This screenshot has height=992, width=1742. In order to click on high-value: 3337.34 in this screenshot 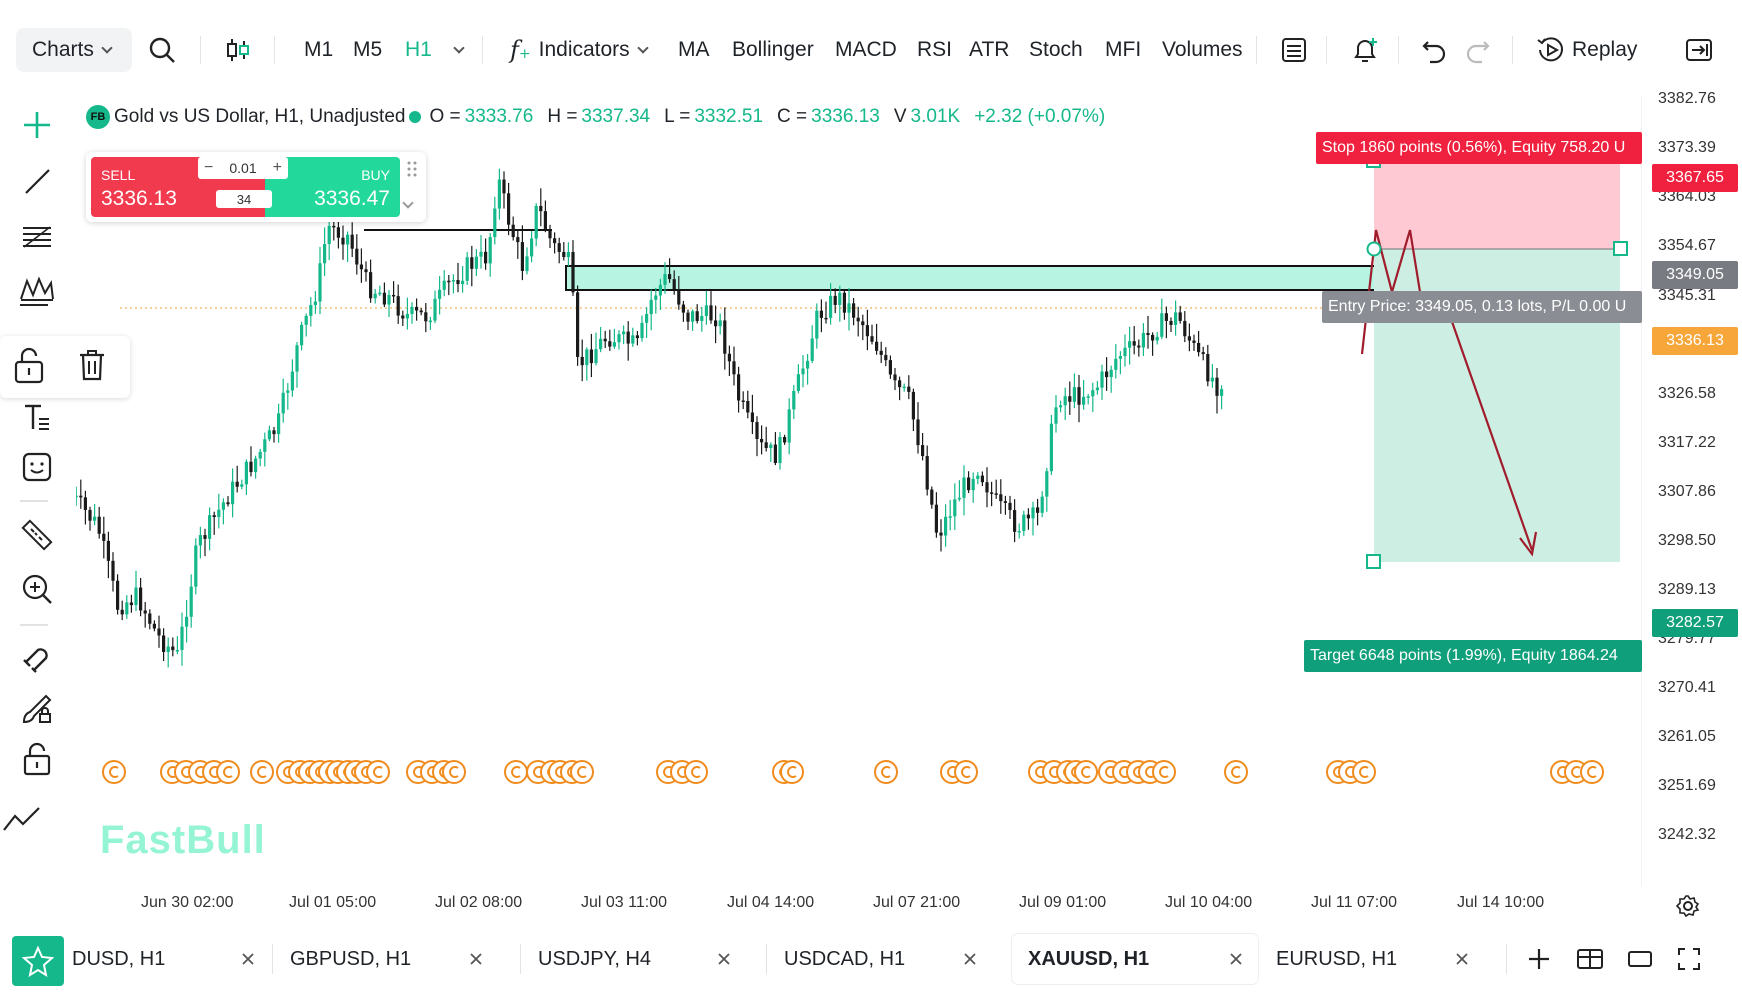, I will do `click(616, 116)`.